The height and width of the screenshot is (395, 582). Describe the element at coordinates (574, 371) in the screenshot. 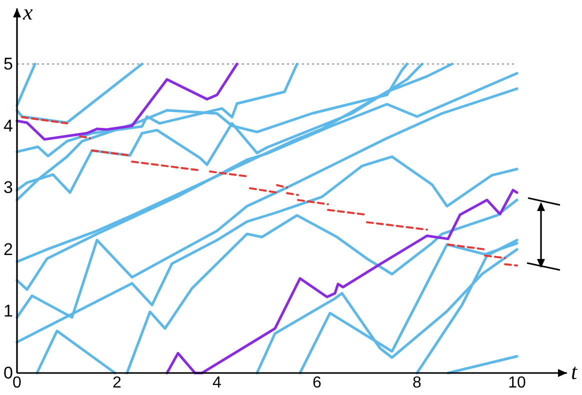

I see `x-axis-title: t` at that location.